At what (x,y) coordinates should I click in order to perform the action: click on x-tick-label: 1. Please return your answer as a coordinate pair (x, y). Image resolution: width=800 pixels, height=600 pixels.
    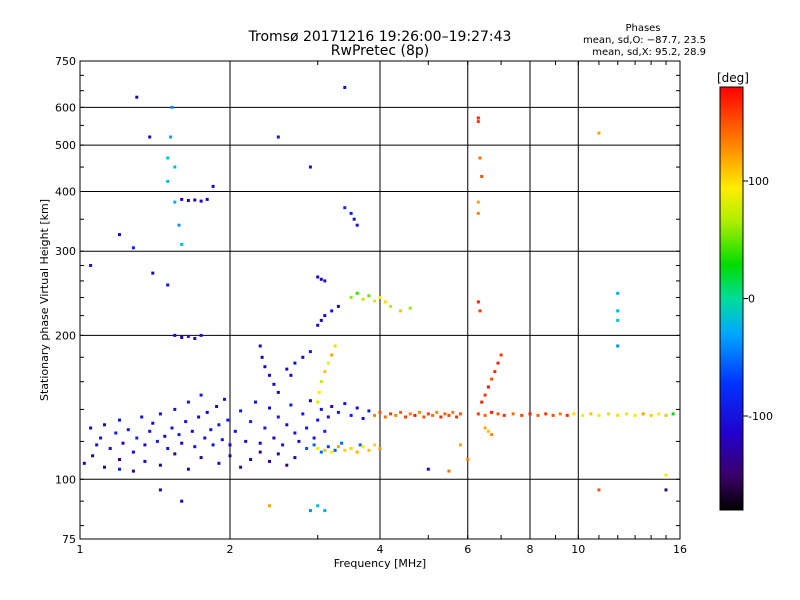
    Looking at the image, I should click on (80, 549).